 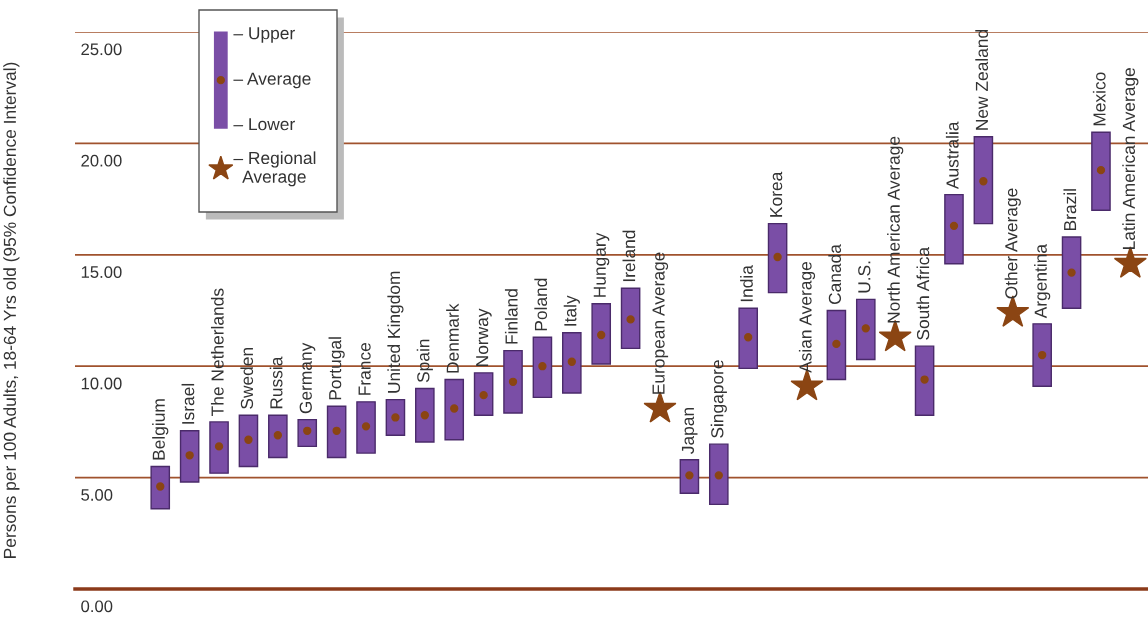 I want to click on x-tick-label: Ireland, so click(x=629, y=256).